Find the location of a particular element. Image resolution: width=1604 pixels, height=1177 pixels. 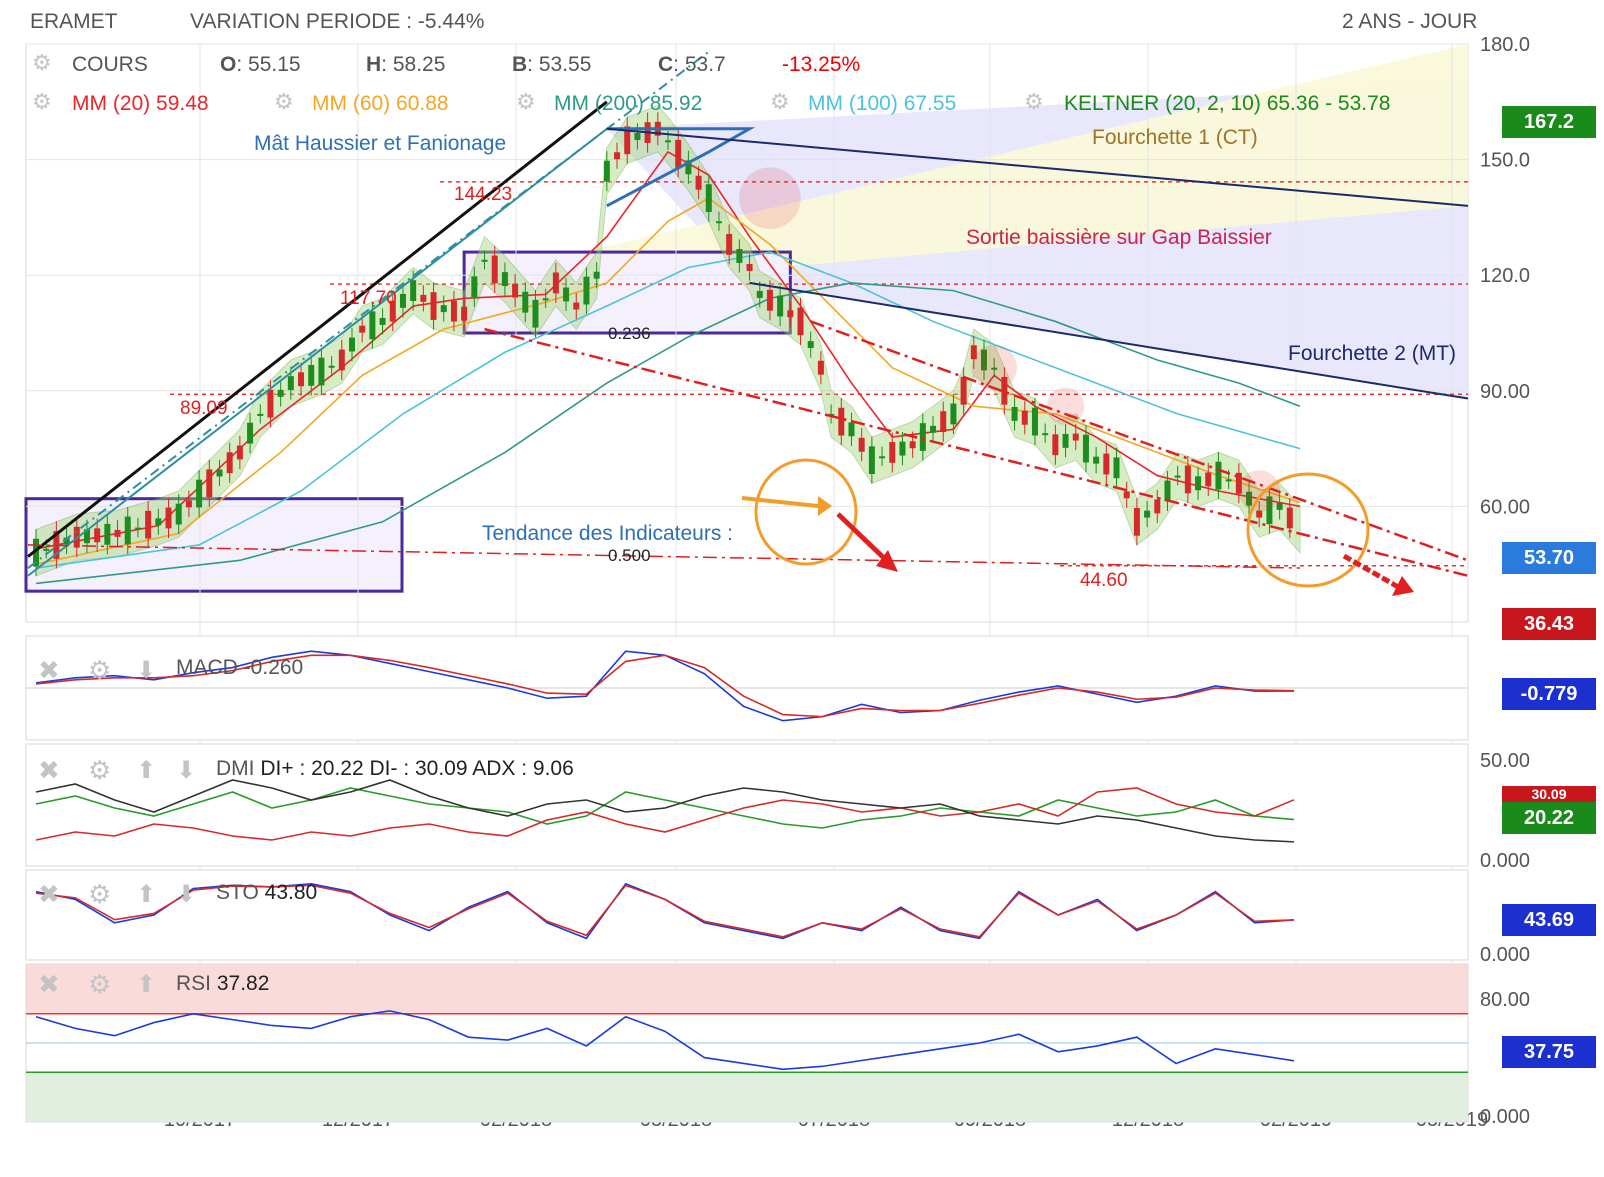

period-label: 2 ANS - JOUR is located at coordinates (1410, 21).